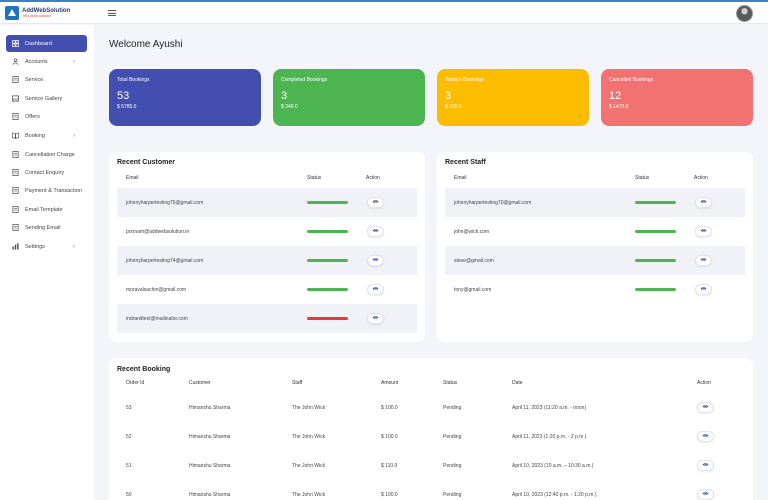 The width and height of the screenshot is (768, 500). I want to click on recent-staff-title: Recent Staff, so click(465, 162).